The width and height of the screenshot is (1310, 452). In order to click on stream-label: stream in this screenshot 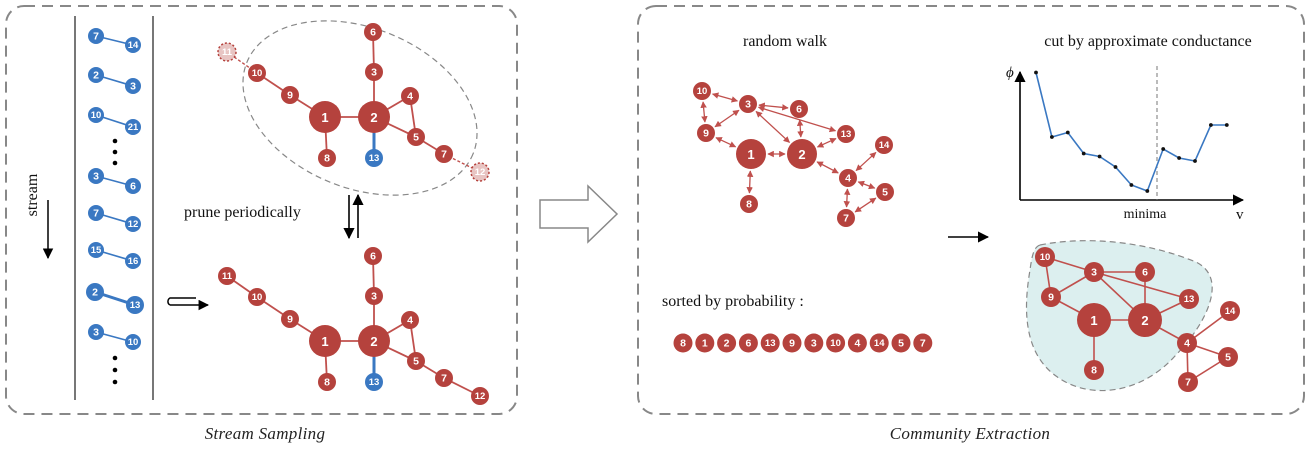, I will do `click(32, 194)`.